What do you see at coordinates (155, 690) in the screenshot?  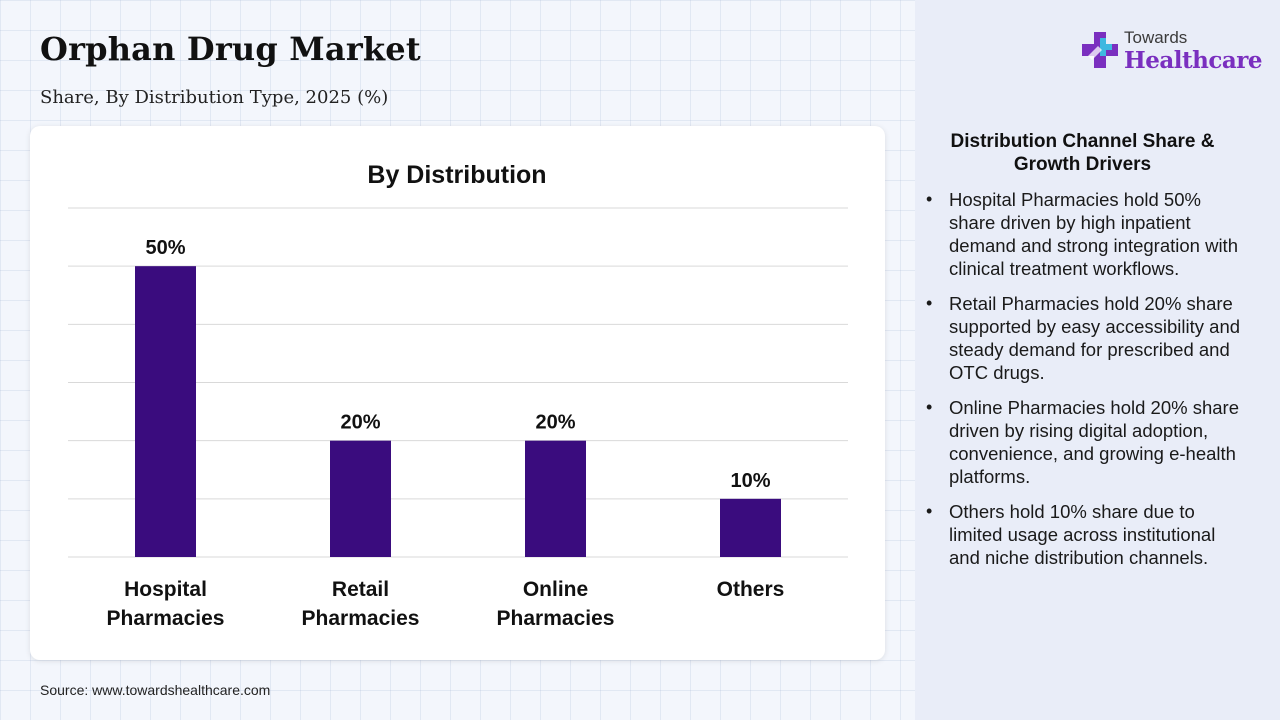 I see `source-note: Source: www.towardshealthcare.com` at bounding box center [155, 690].